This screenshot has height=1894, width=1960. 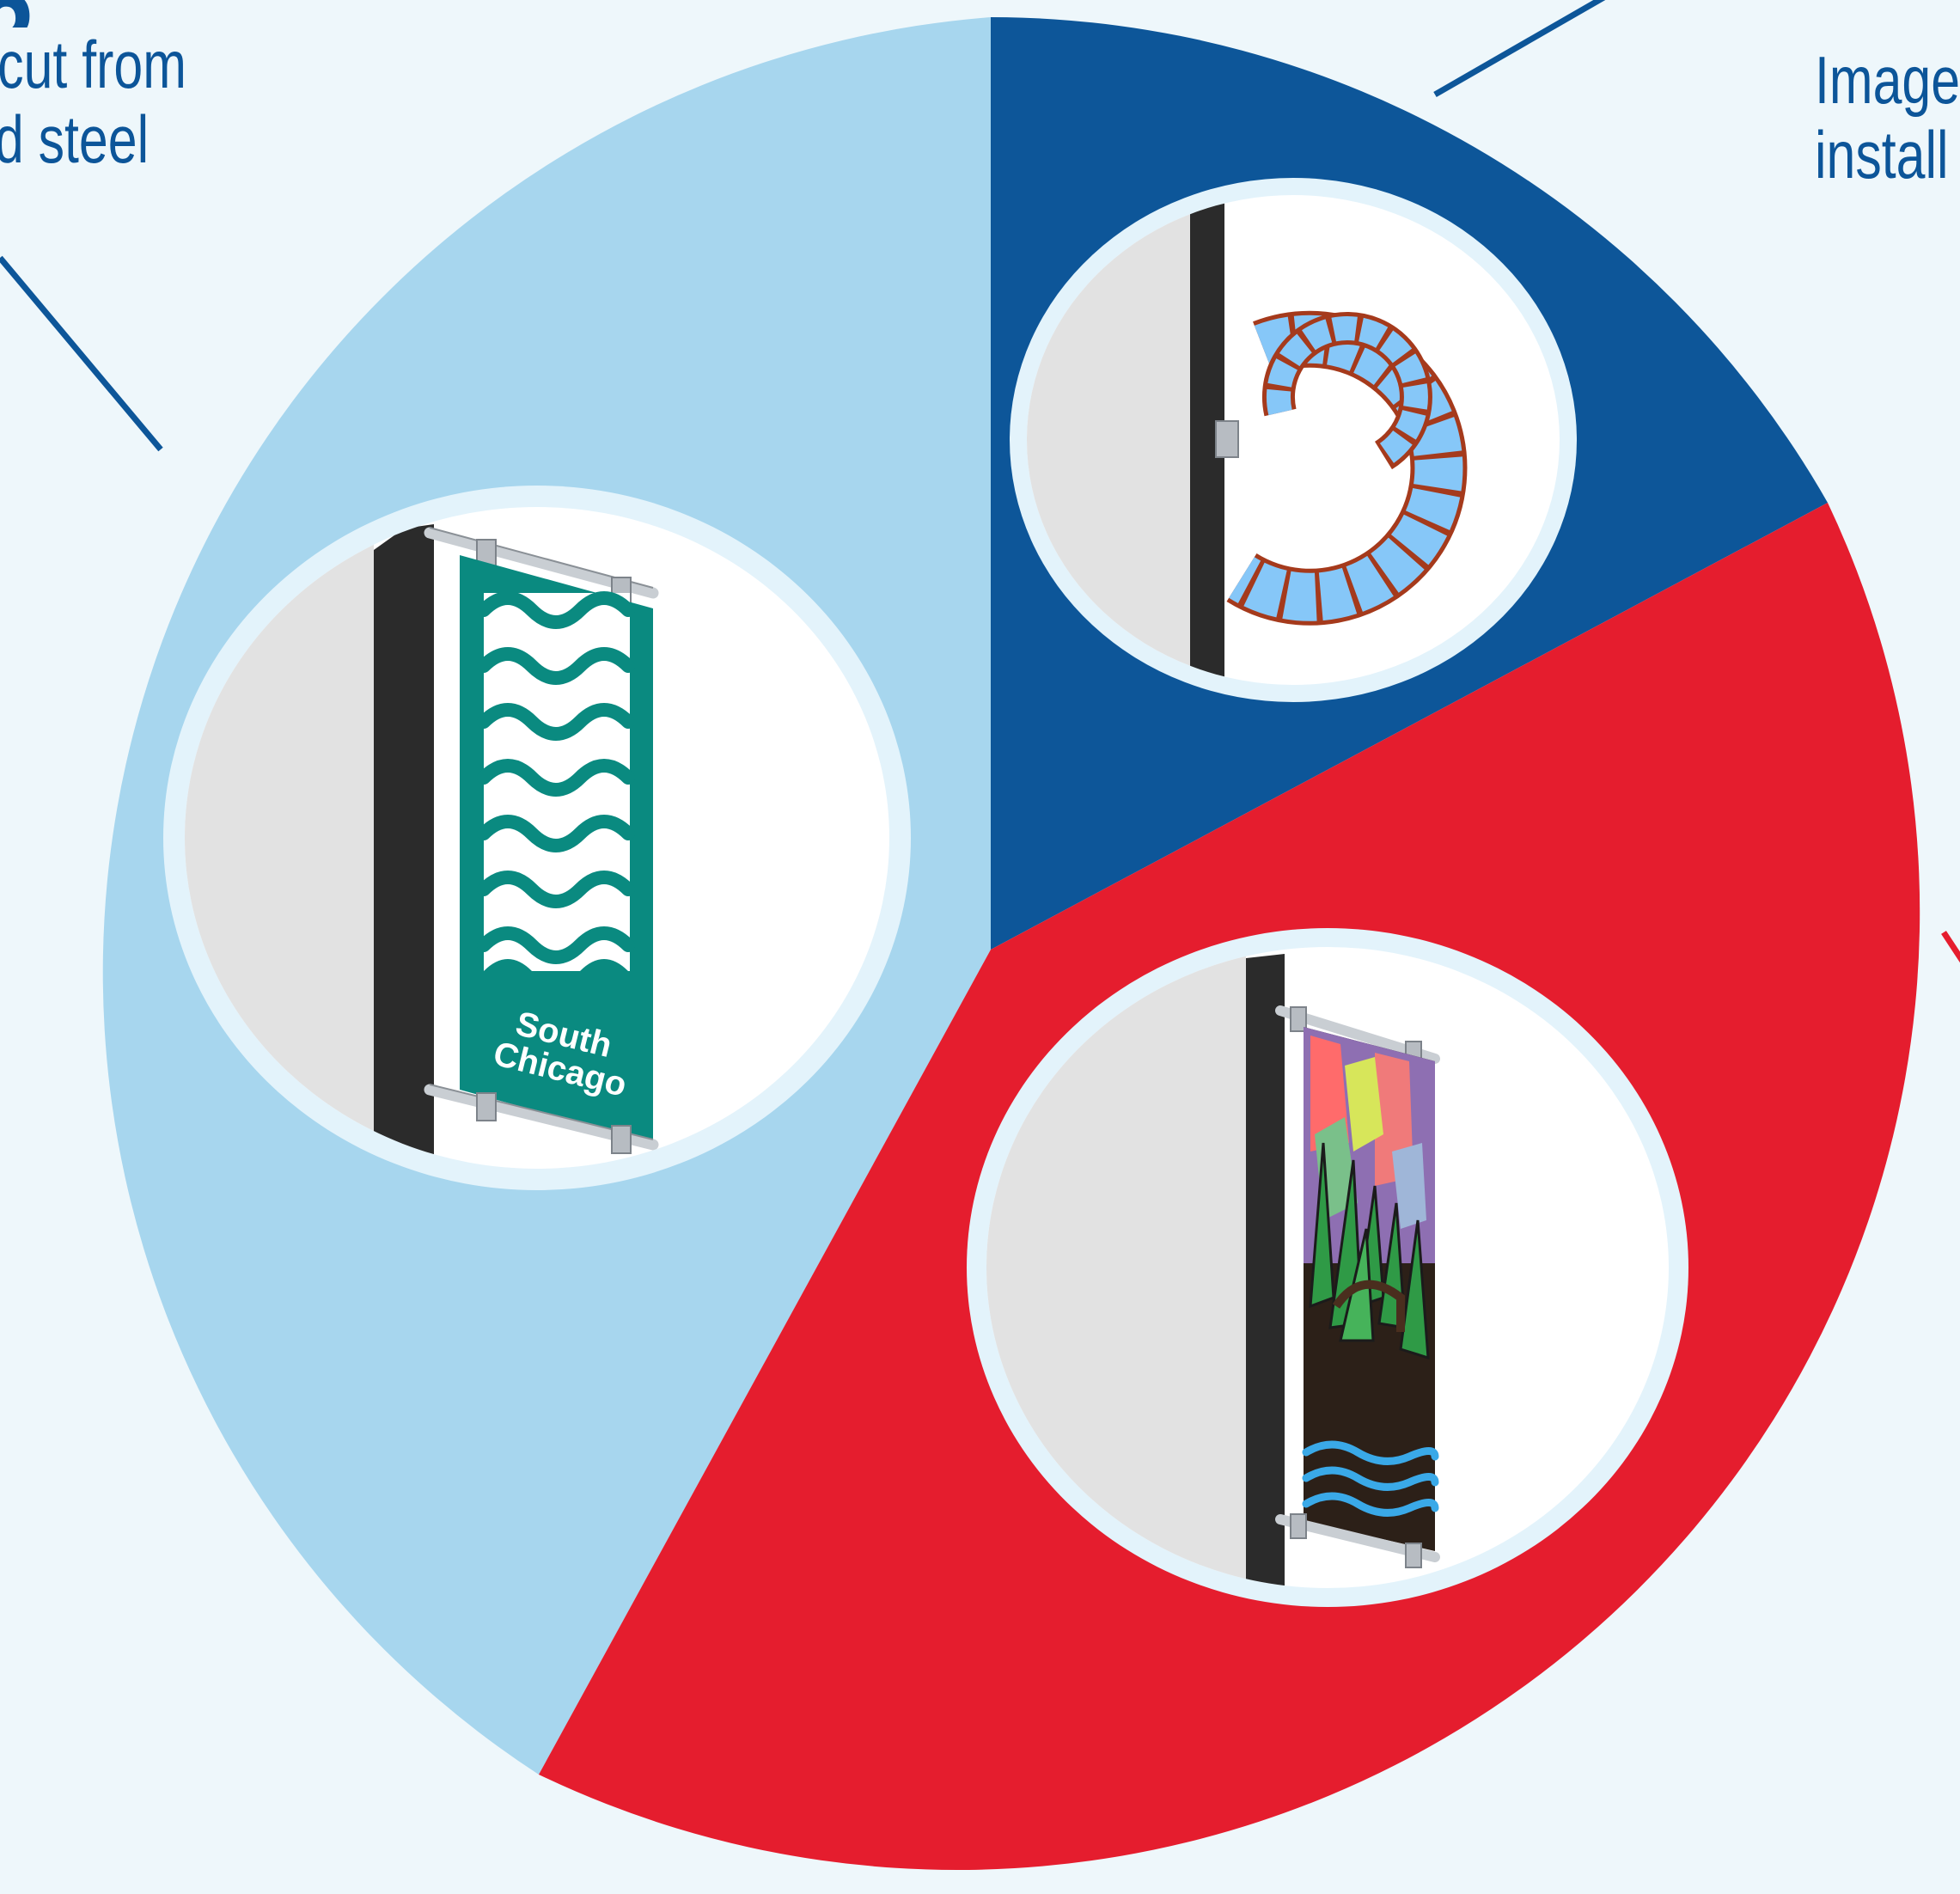 I want to click on callout-laser-cut-steel: 3 r cut from ed steel, so click(x=93, y=89).